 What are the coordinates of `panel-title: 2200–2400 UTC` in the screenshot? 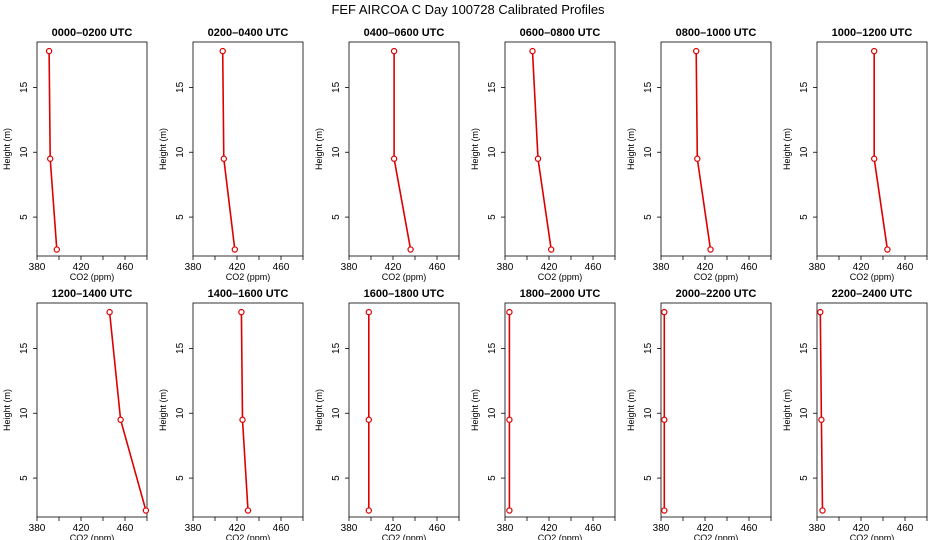 It's located at (872, 294).